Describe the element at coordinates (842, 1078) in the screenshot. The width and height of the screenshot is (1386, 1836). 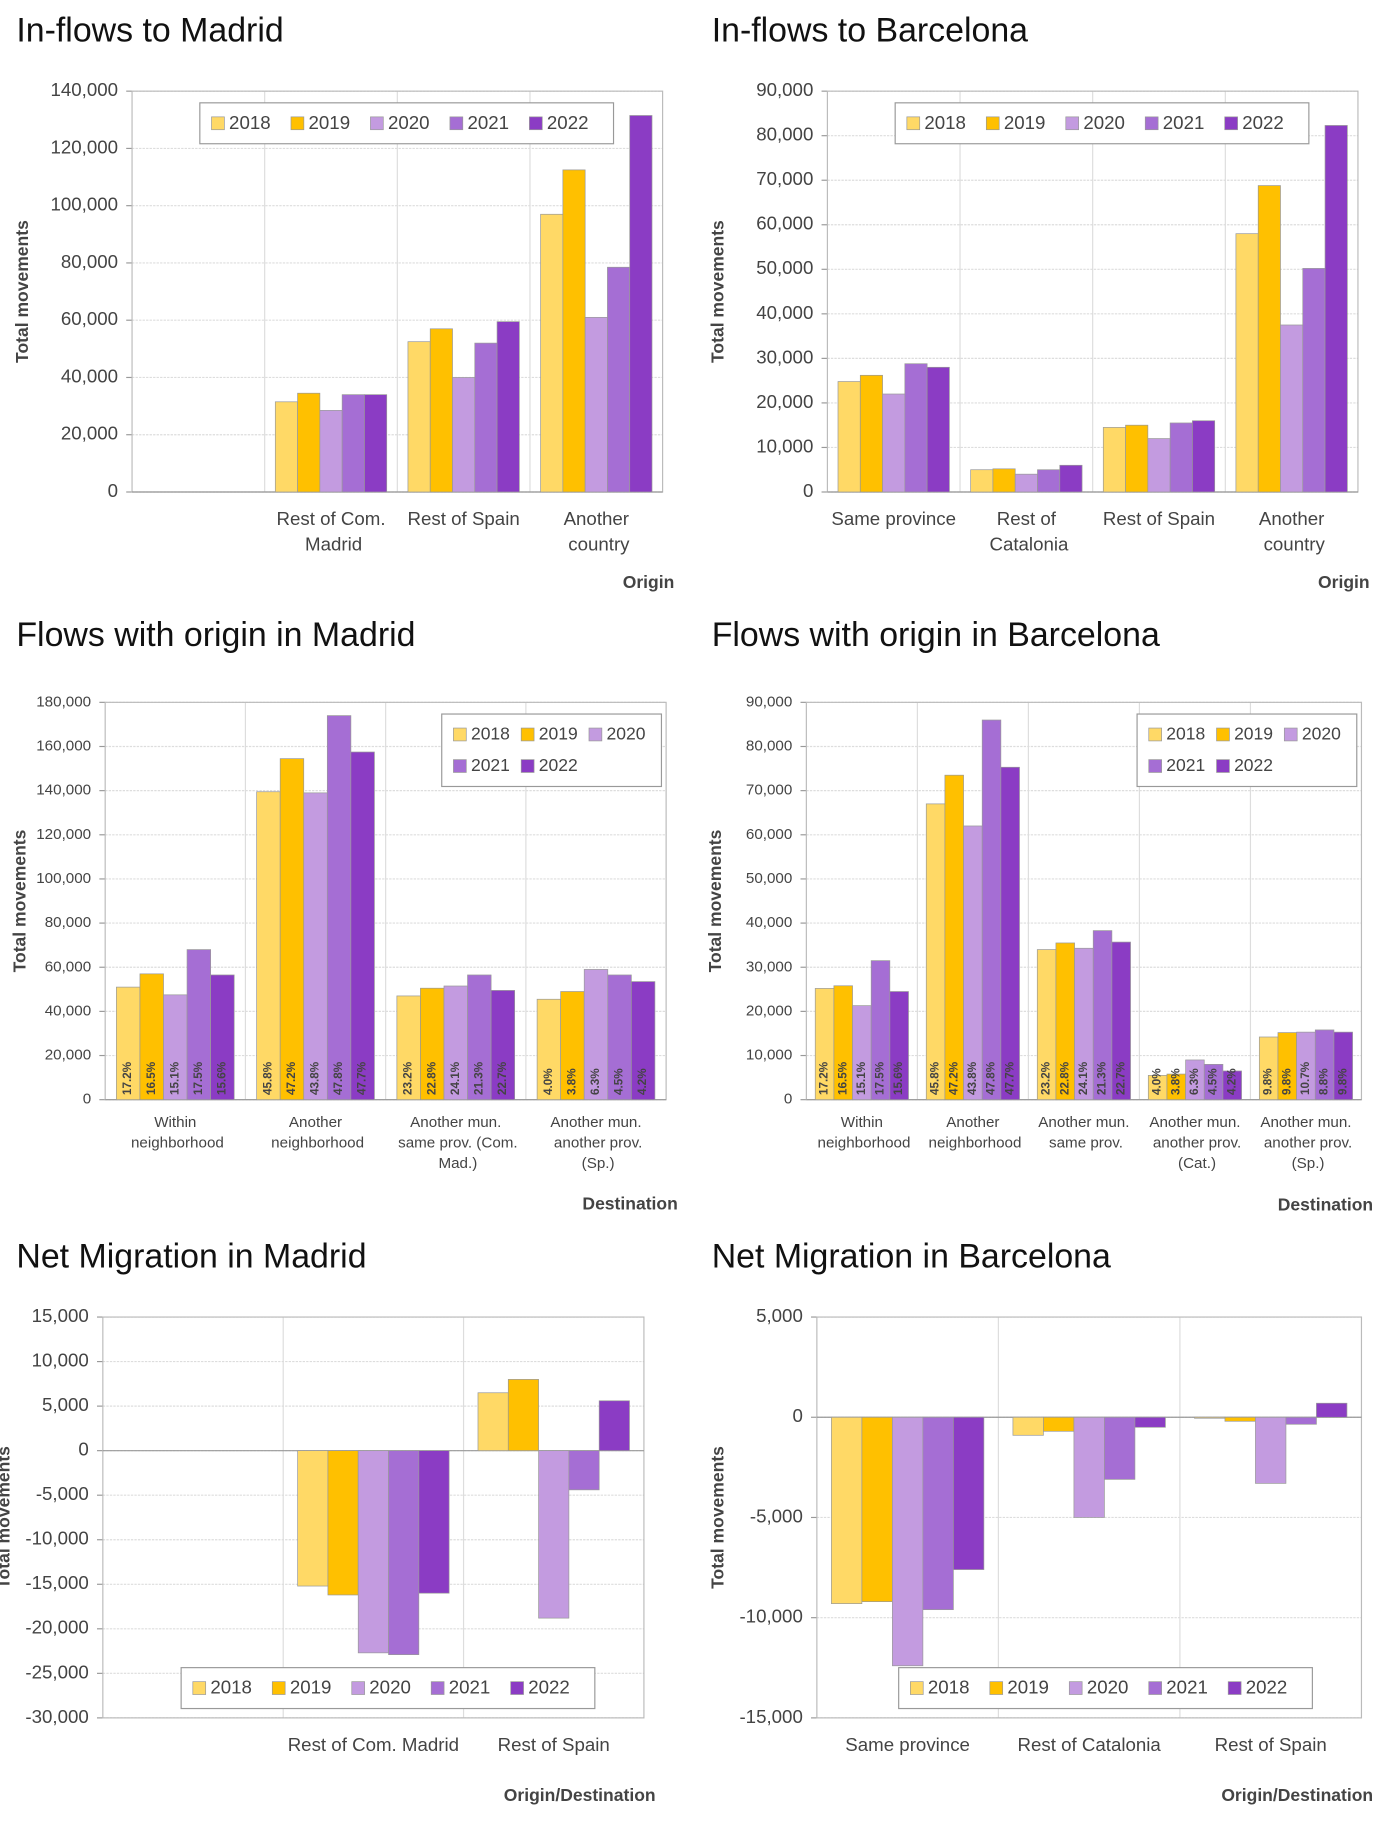
I see `share-label: 16.5%` at that location.